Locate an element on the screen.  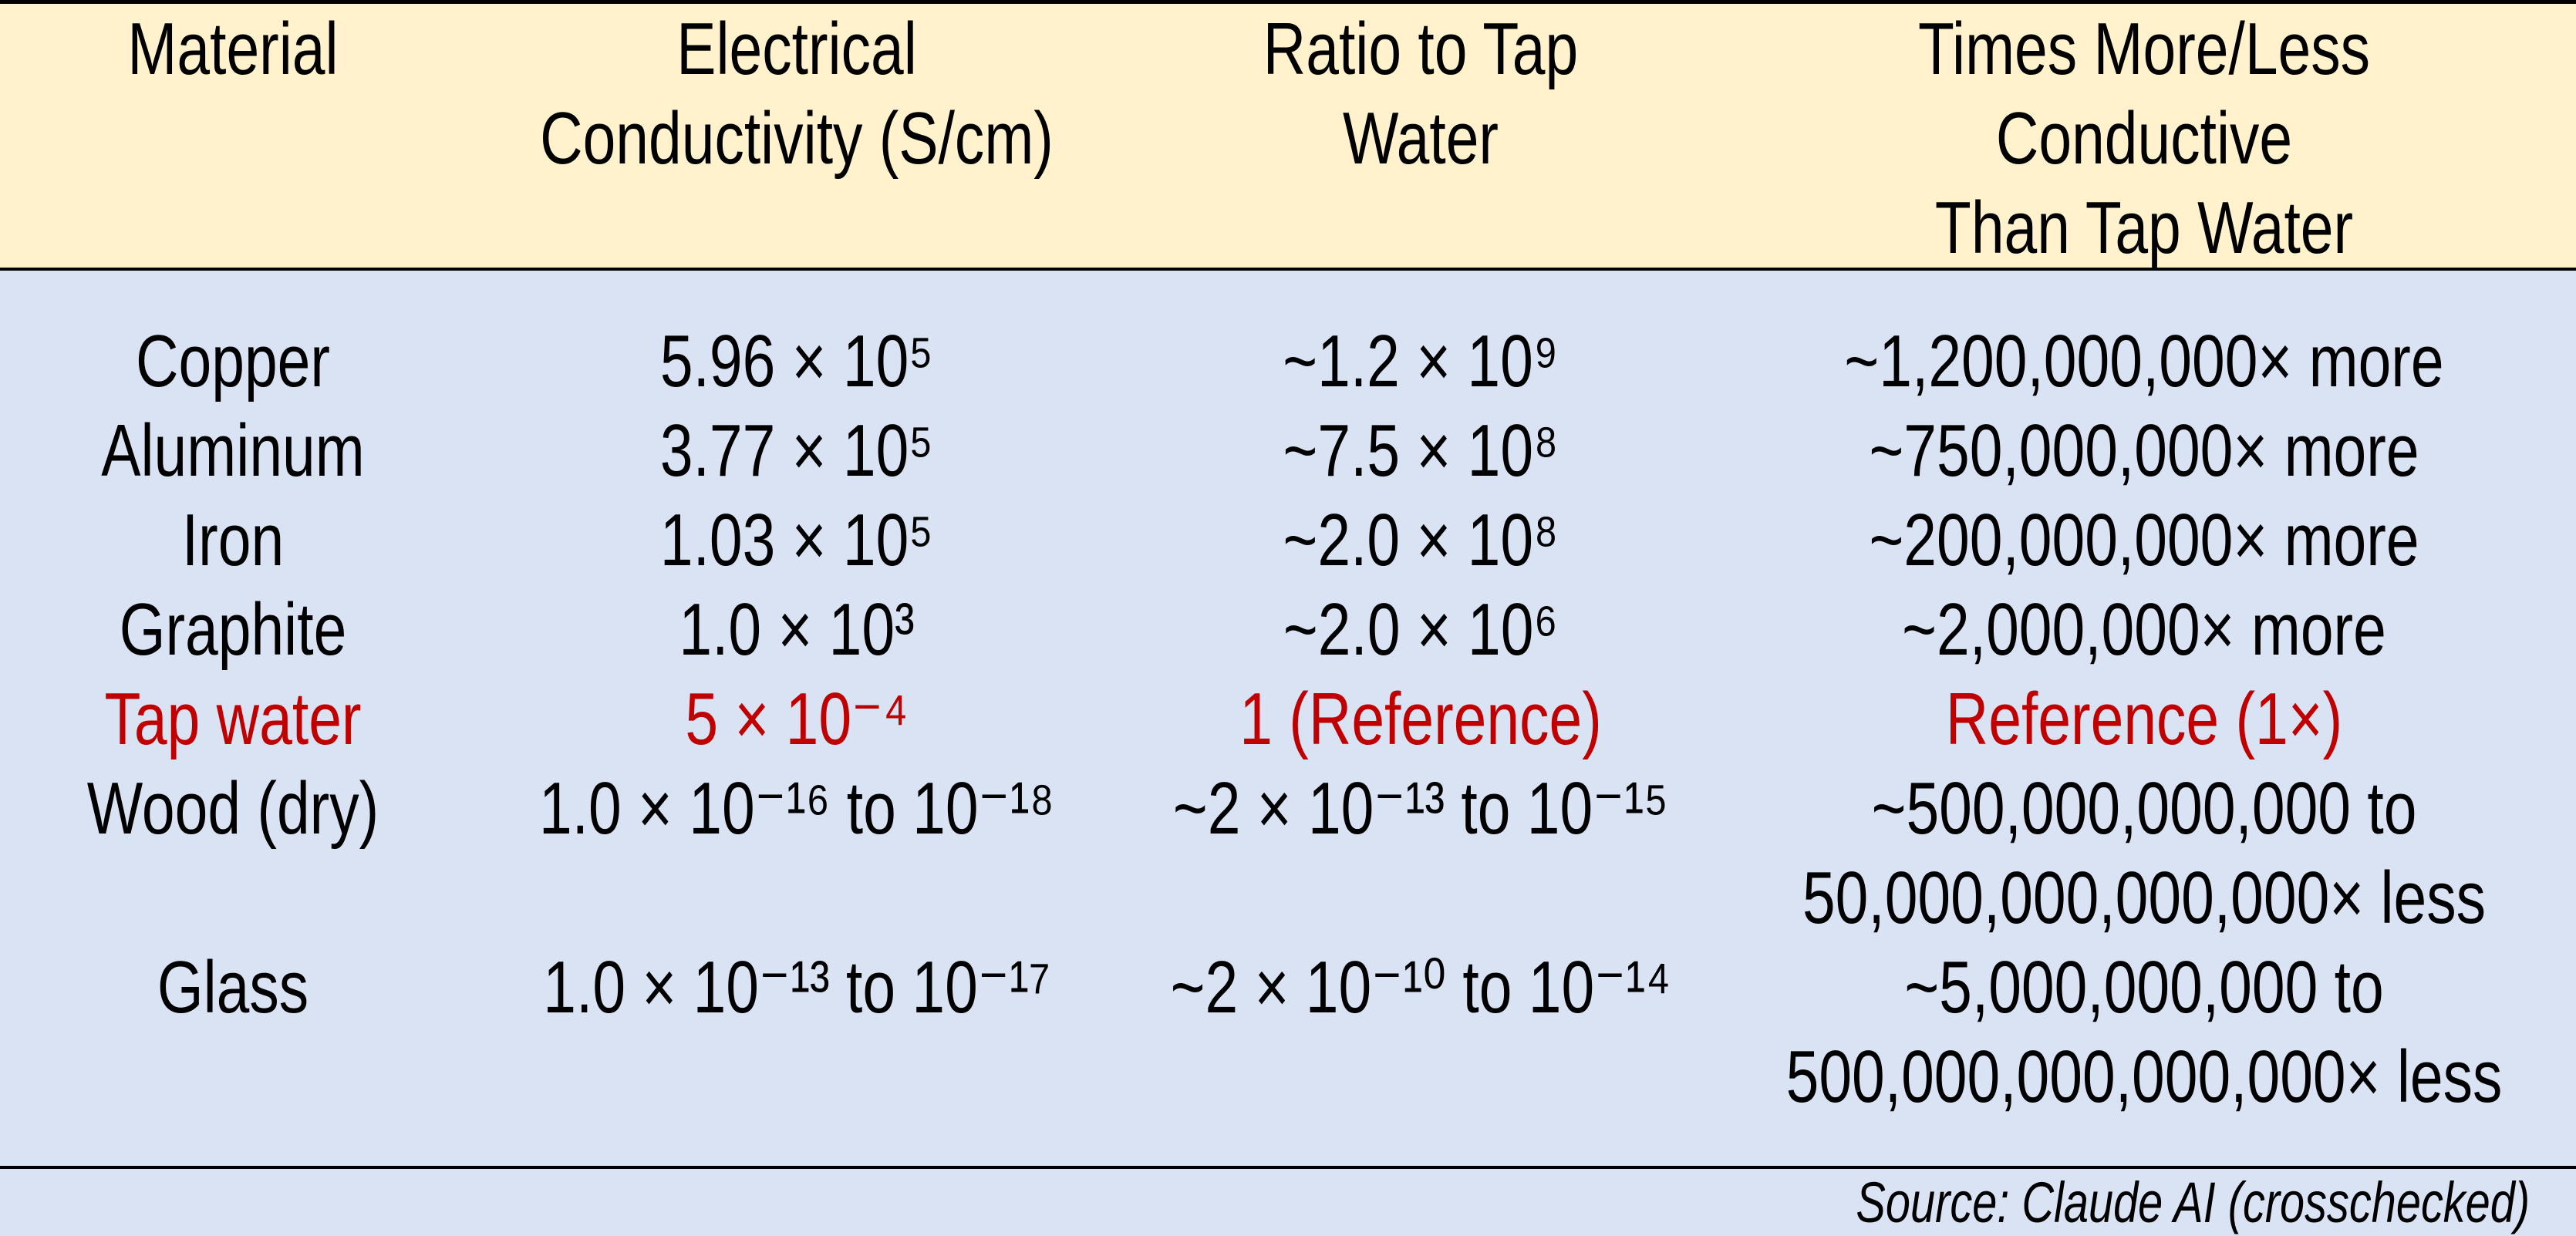
table-cell: 1.0 × 10³ is located at coordinates (797, 630).